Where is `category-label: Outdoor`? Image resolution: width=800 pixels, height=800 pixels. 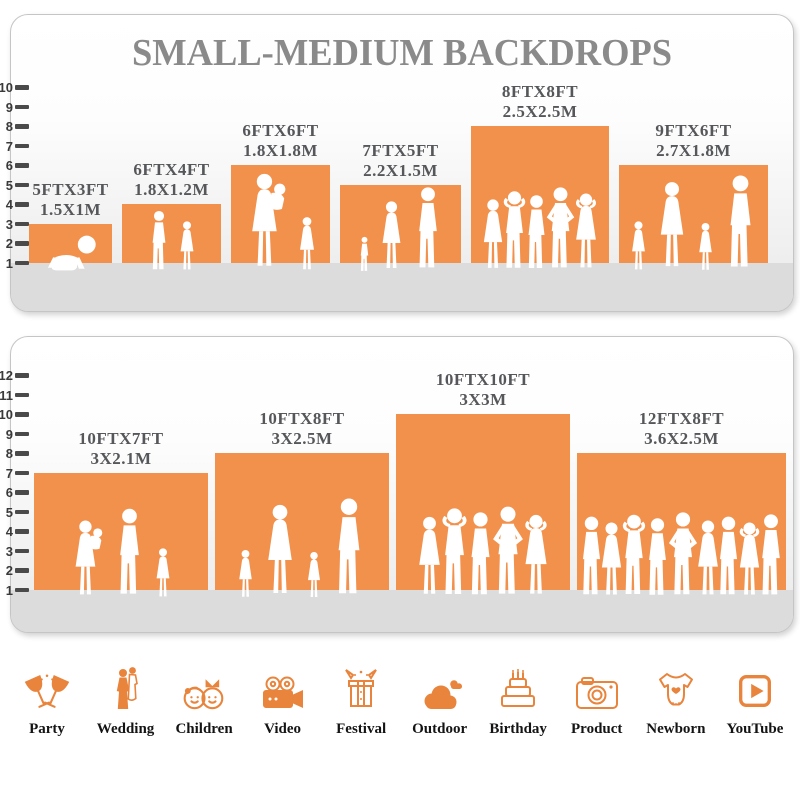
category-label: Outdoor is located at coordinates (440, 729).